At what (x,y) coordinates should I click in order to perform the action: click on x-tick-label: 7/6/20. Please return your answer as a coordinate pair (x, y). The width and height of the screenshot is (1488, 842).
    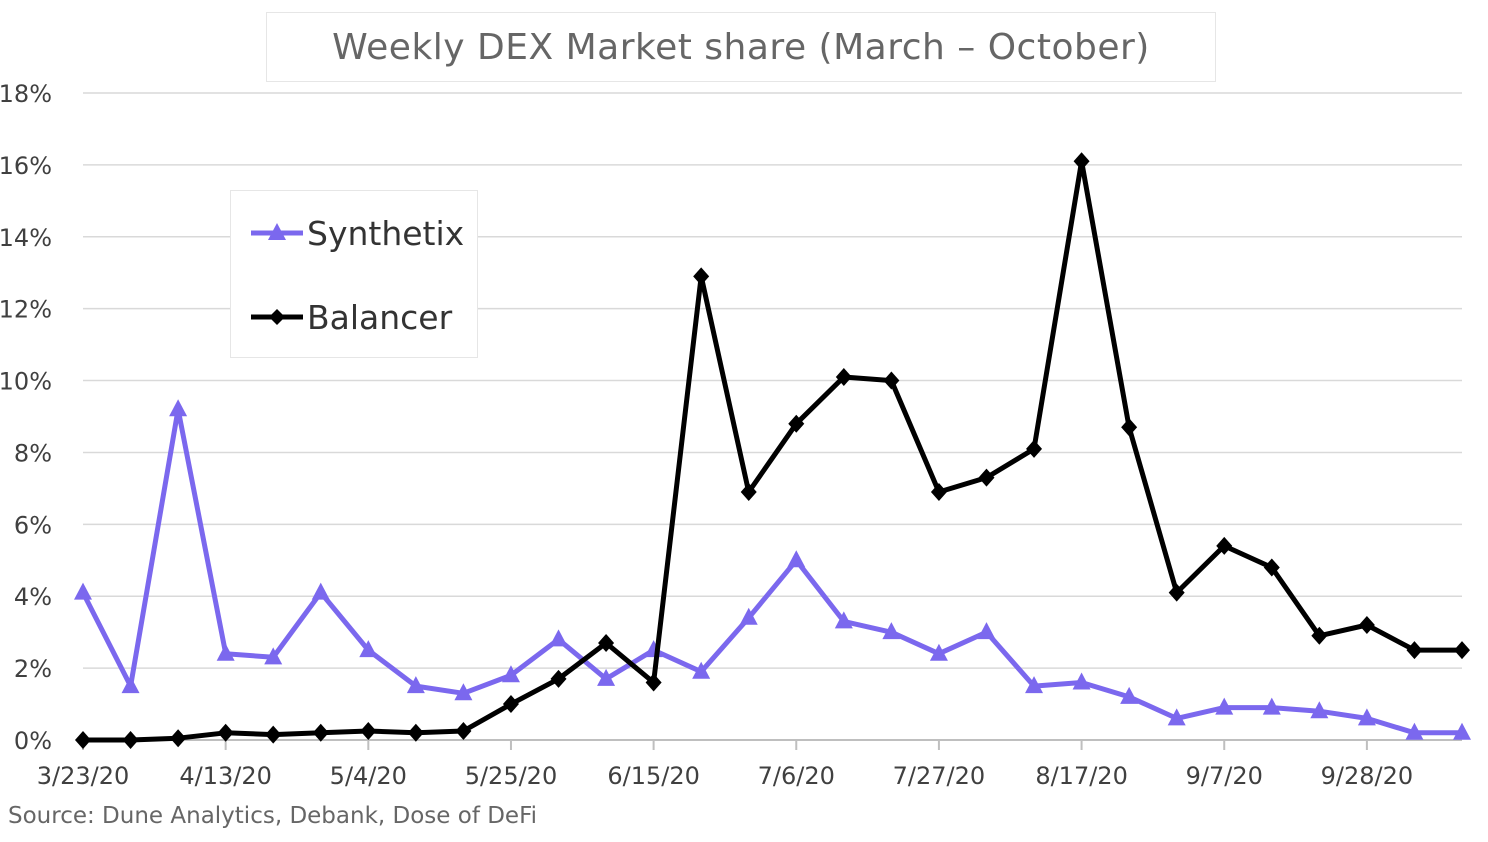
    Looking at the image, I should click on (796, 776).